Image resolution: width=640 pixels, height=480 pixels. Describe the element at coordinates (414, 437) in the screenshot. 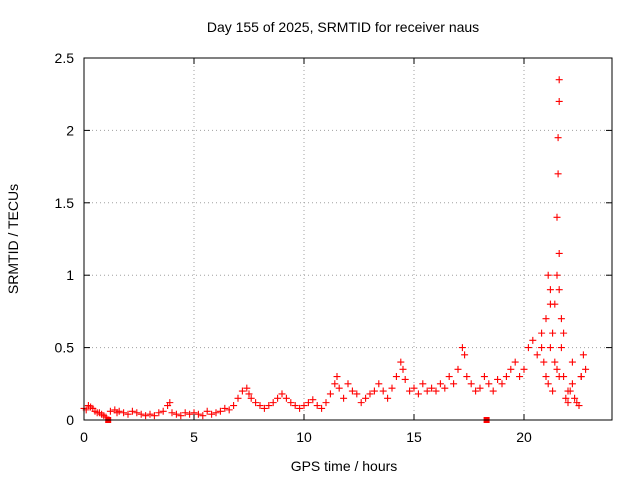

I see `x-tick-label: 15` at that location.